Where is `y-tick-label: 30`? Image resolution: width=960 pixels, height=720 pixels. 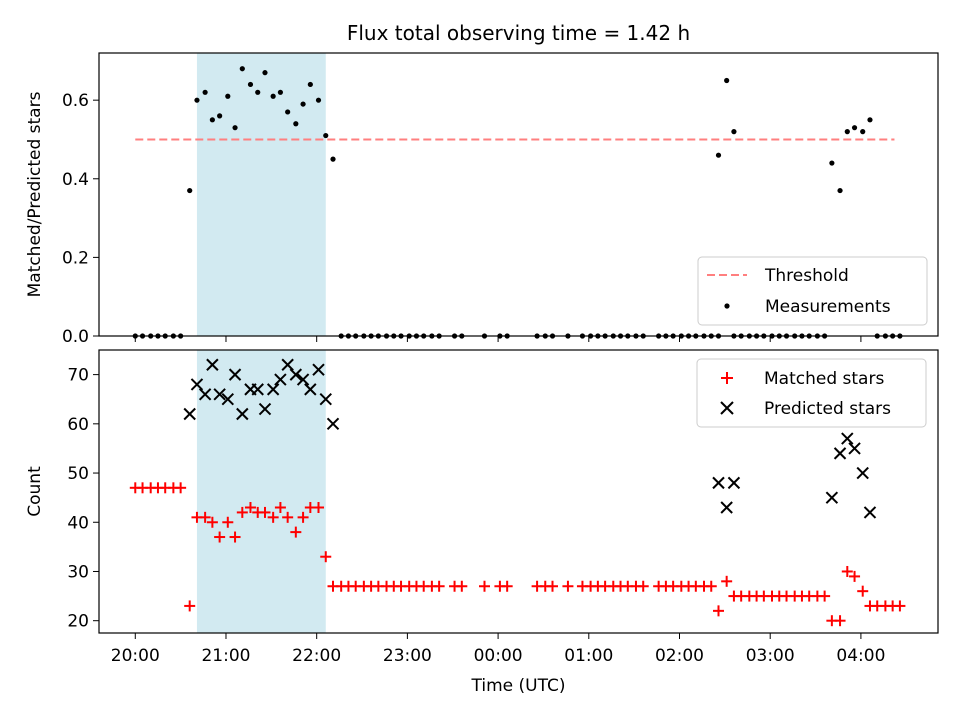 y-tick-label: 30 is located at coordinates (78, 572).